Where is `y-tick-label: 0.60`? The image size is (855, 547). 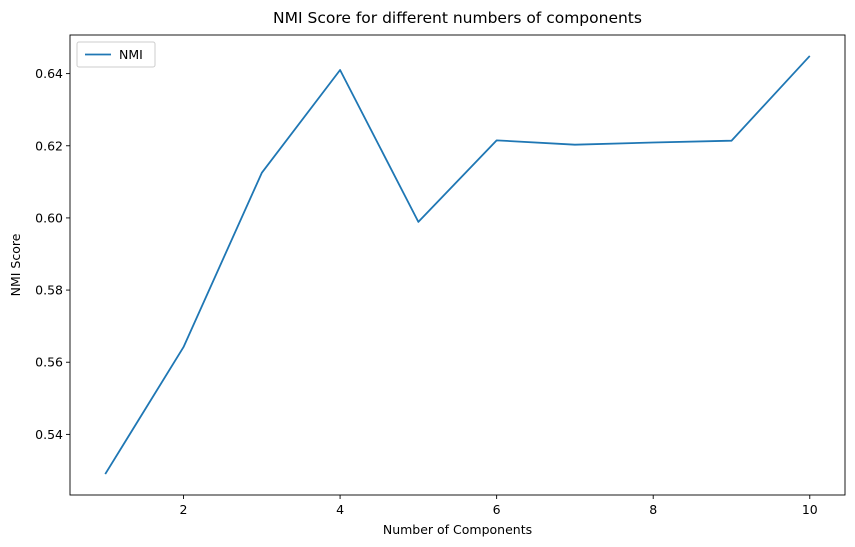 y-tick-label: 0.60 is located at coordinates (49, 217).